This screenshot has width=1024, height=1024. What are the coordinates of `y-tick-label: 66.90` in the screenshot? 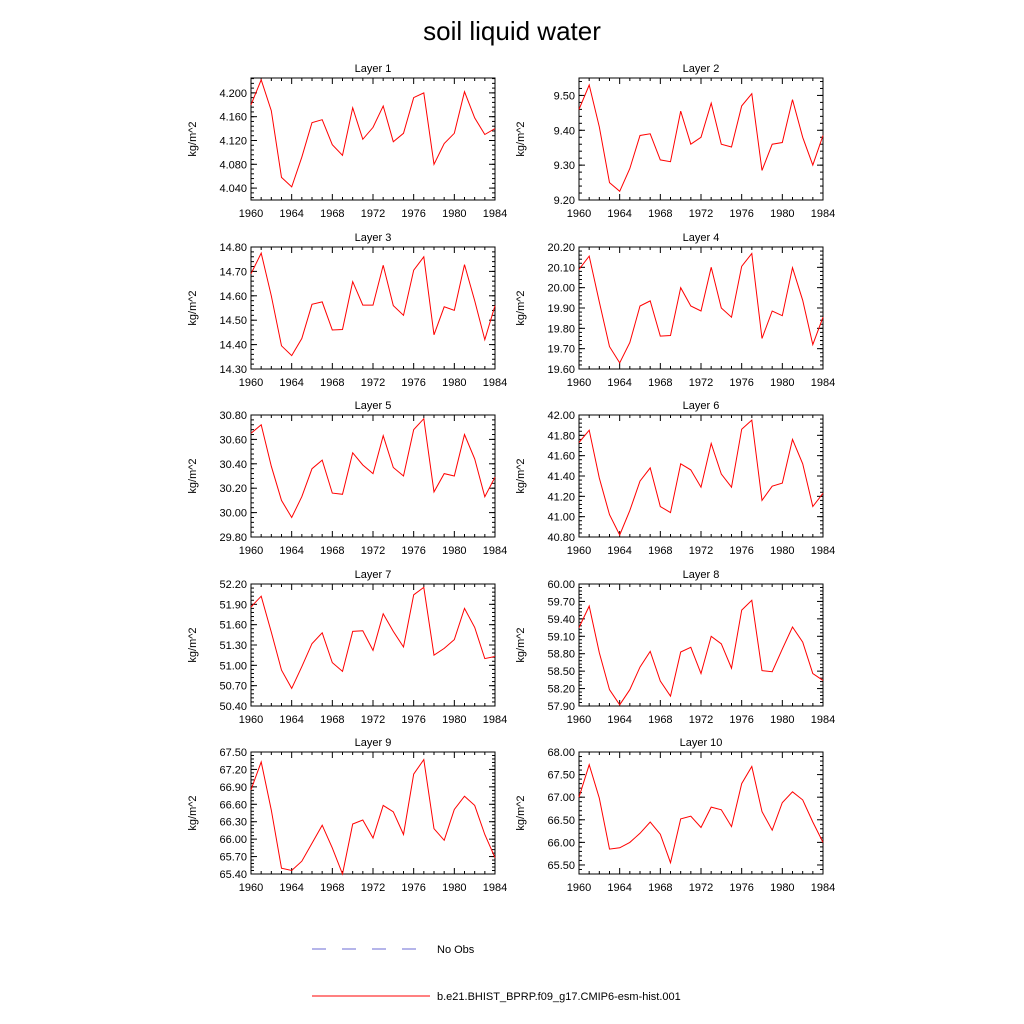 It's located at (233, 788).